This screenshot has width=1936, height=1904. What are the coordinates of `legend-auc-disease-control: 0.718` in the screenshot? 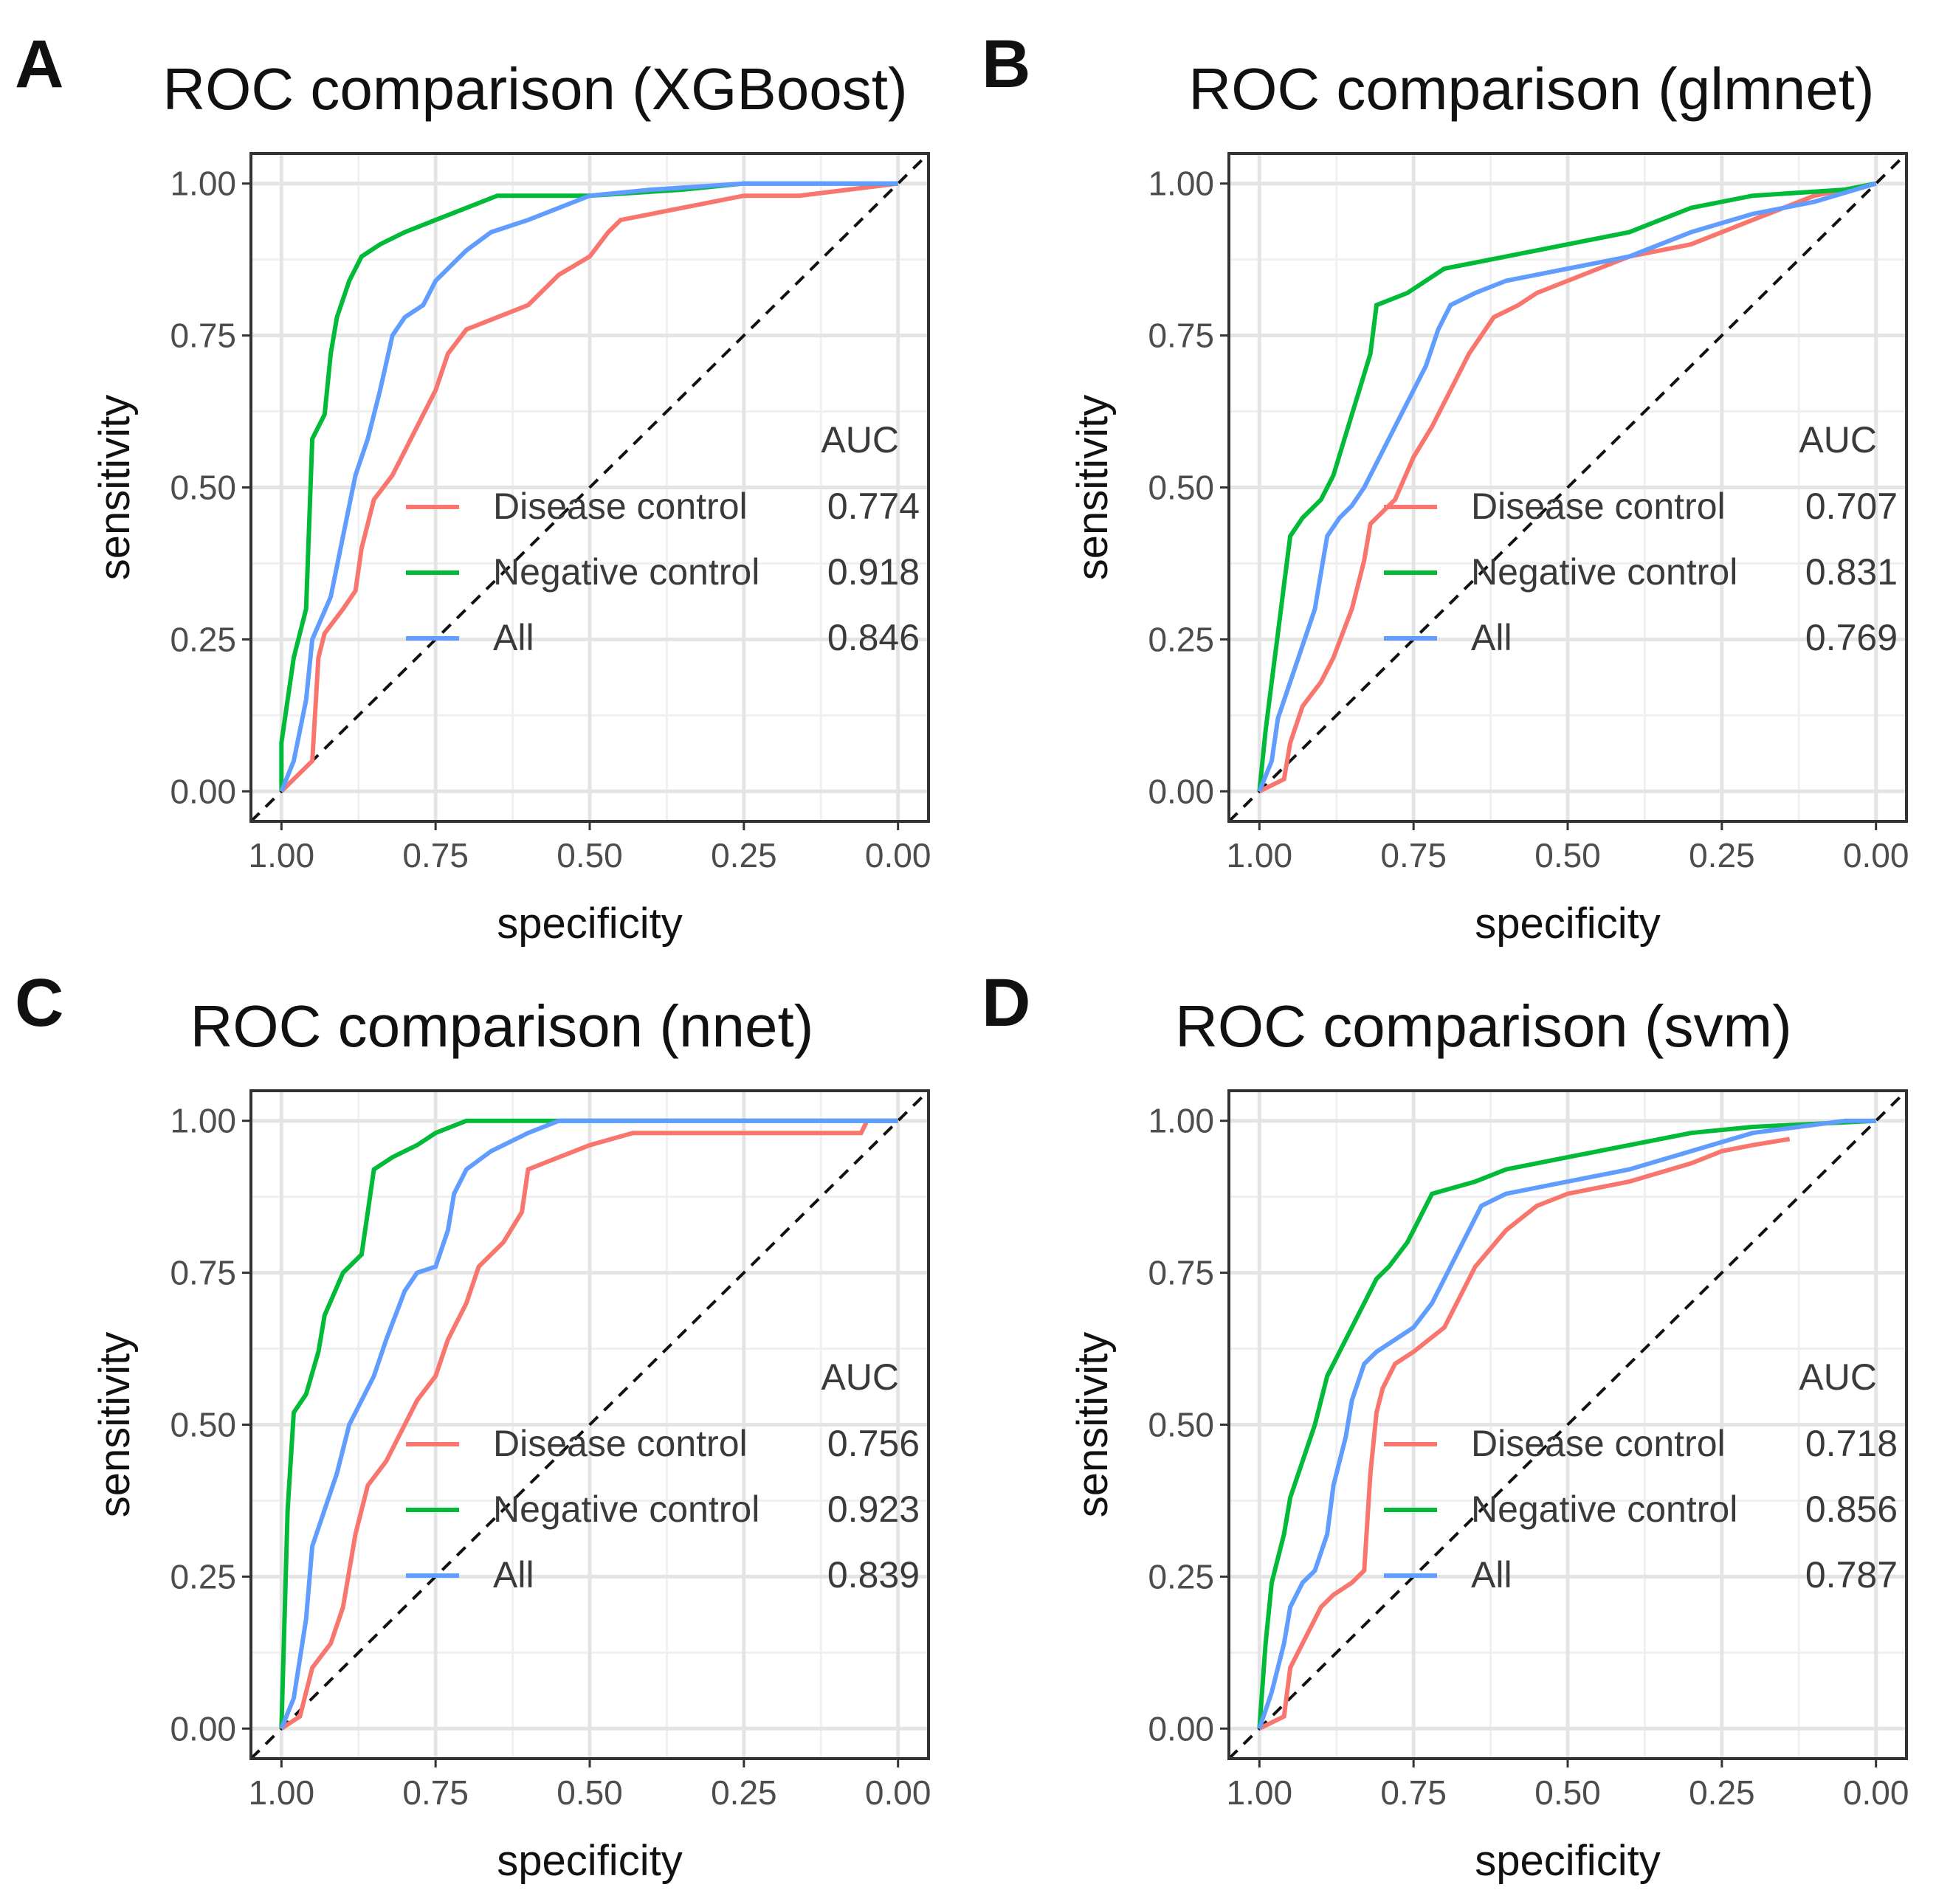 It's located at (1852, 1444).